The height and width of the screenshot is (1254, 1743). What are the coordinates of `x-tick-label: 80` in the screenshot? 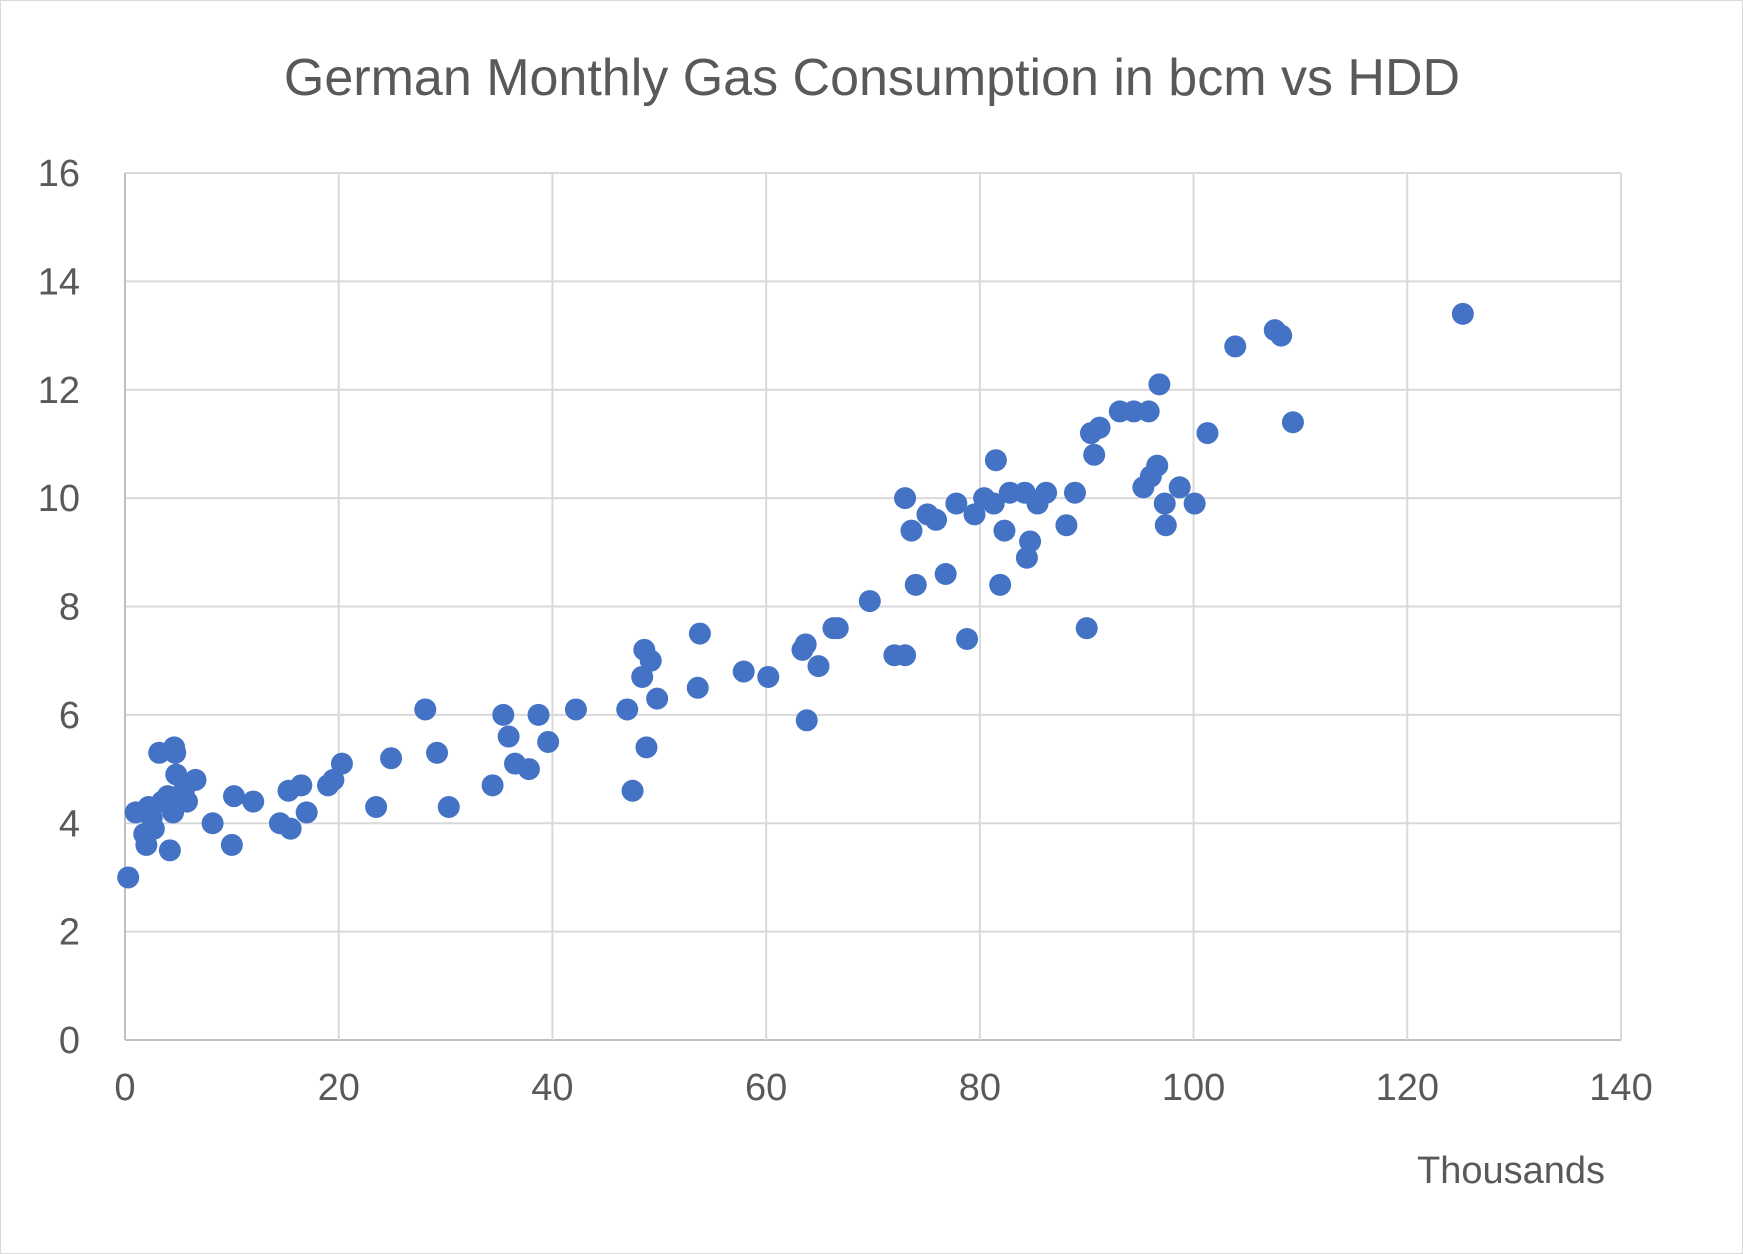 It's located at (980, 1088).